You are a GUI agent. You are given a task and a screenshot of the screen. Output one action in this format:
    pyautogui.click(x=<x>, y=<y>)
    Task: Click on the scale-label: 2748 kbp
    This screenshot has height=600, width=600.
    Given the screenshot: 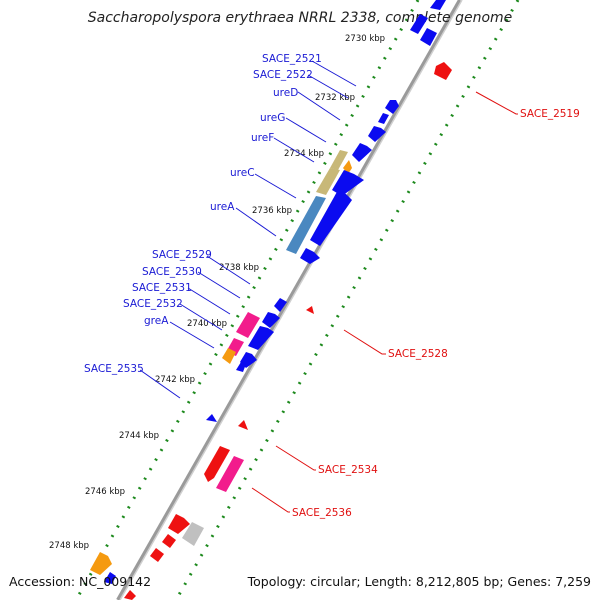 What is the action you would take?
    pyautogui.click(x=69, y=546)
    